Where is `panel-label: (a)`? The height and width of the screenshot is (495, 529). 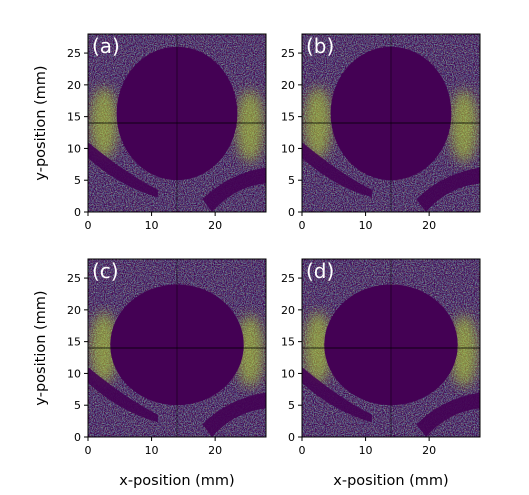
panel-label: (a) is located at coordinates (106, 46).